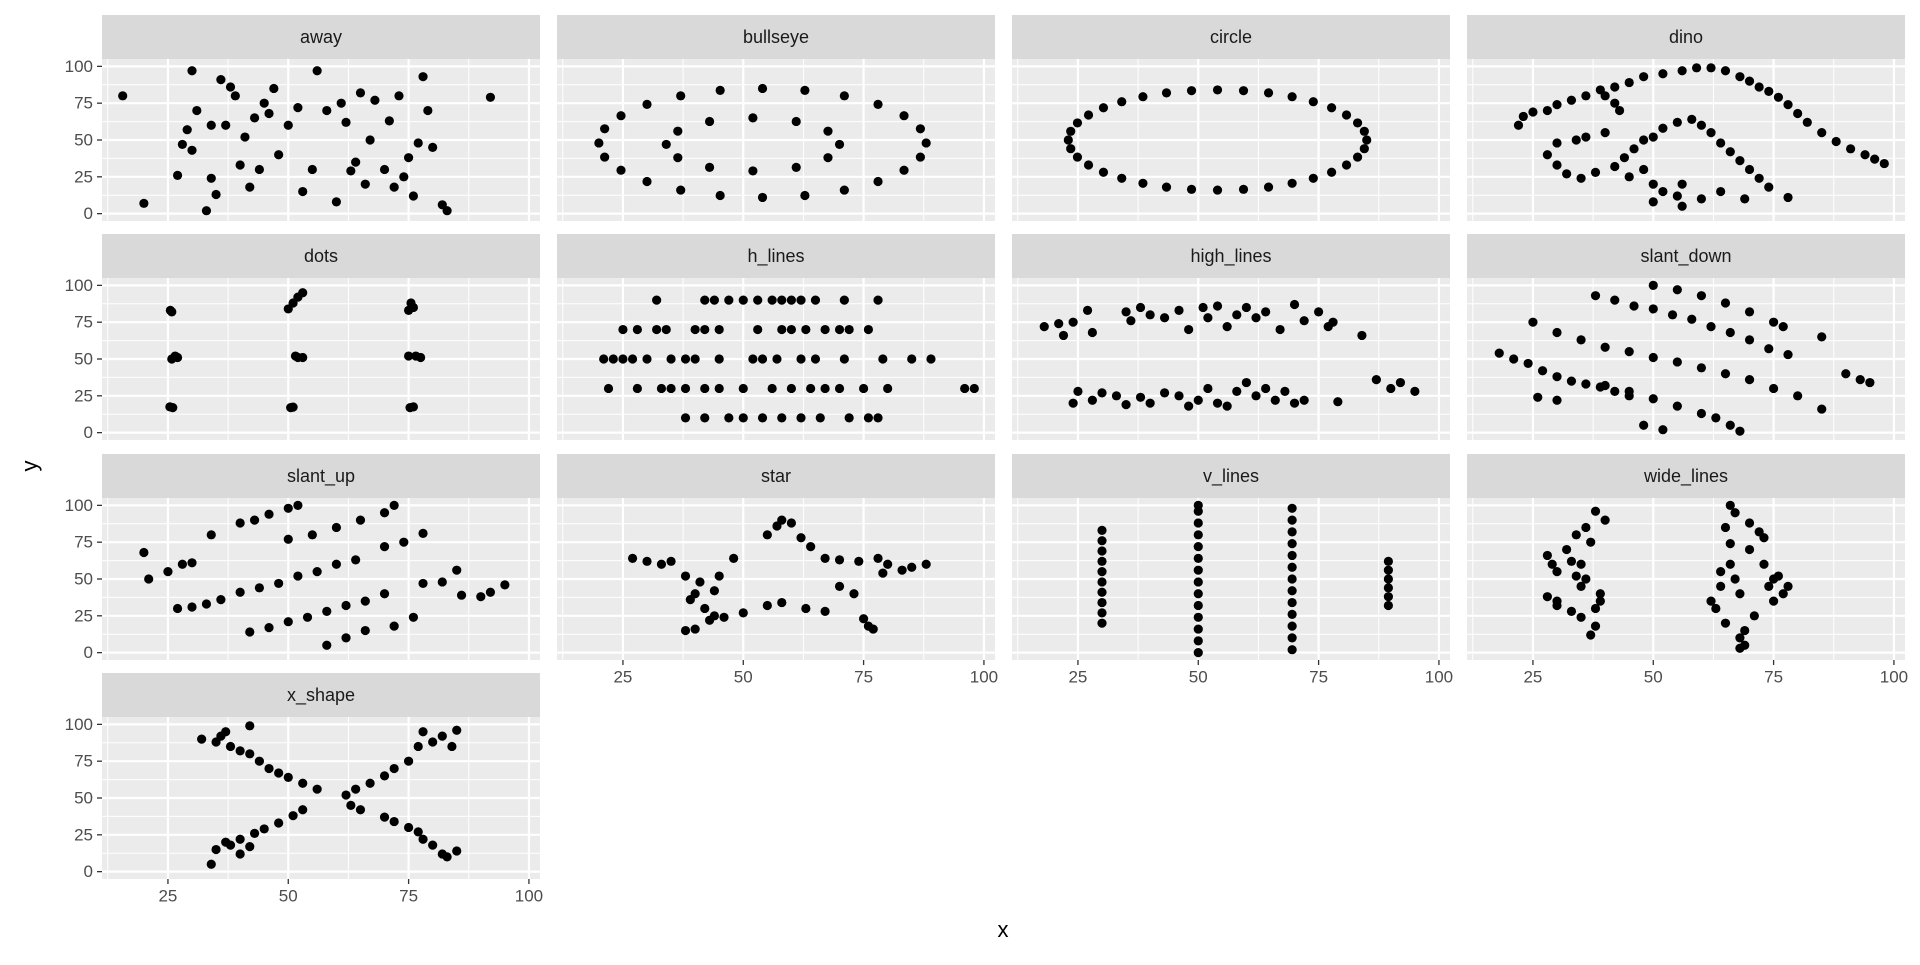 The width and height of the screenshot is (1920, 965). I want to click on facet-panel: slant_down, so click(1686, 337).